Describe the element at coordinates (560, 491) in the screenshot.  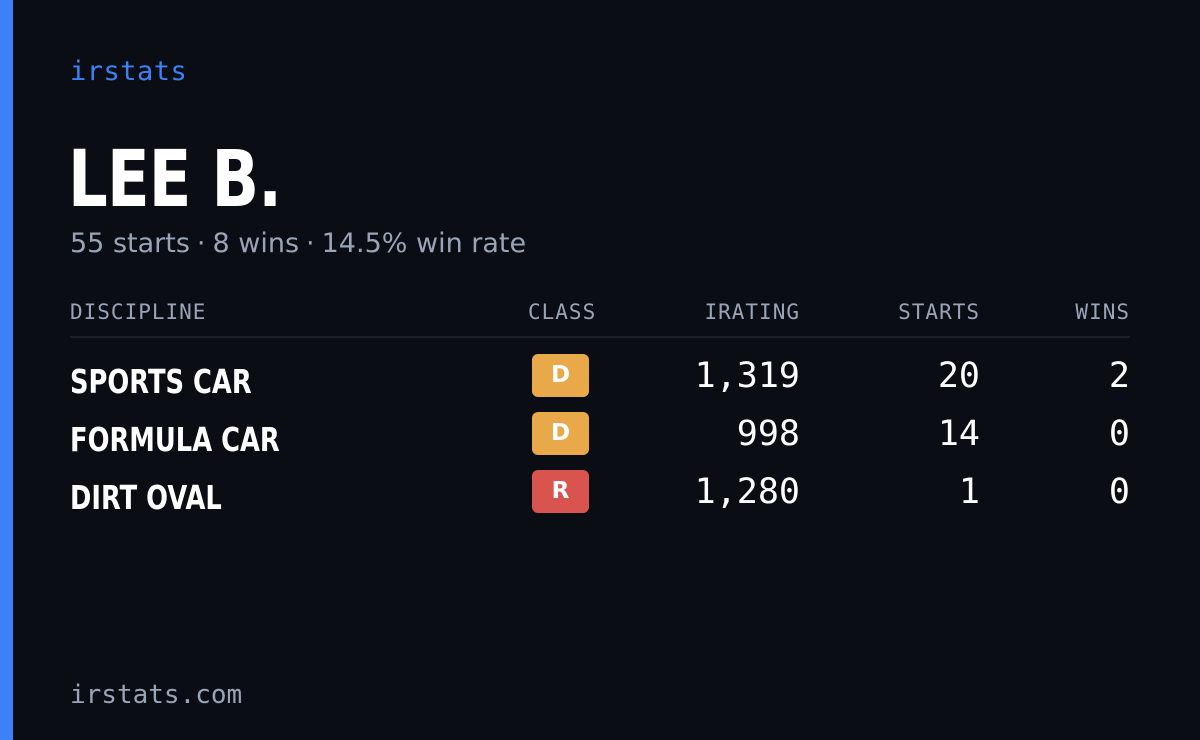
I see `license-class-badge: R` at that location.